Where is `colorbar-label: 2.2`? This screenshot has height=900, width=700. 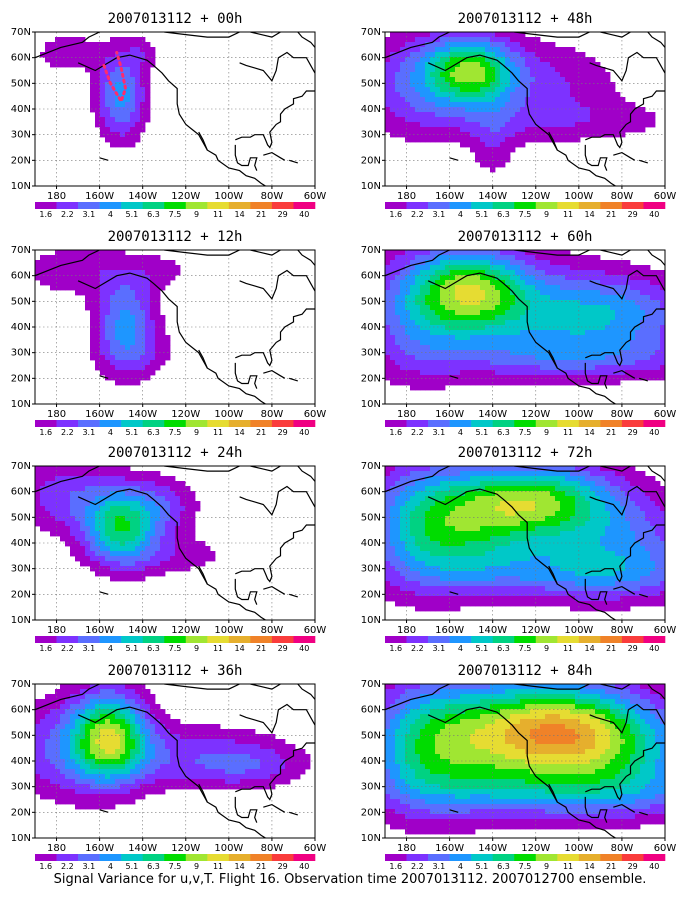 colorbar-label: 2.2 is located at coordinates (417, 214).